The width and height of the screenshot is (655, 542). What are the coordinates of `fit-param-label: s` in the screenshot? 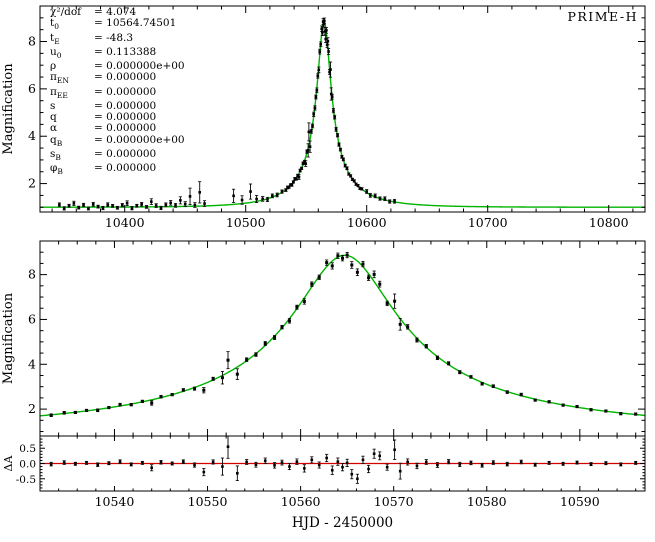 It's located at (53, 105).